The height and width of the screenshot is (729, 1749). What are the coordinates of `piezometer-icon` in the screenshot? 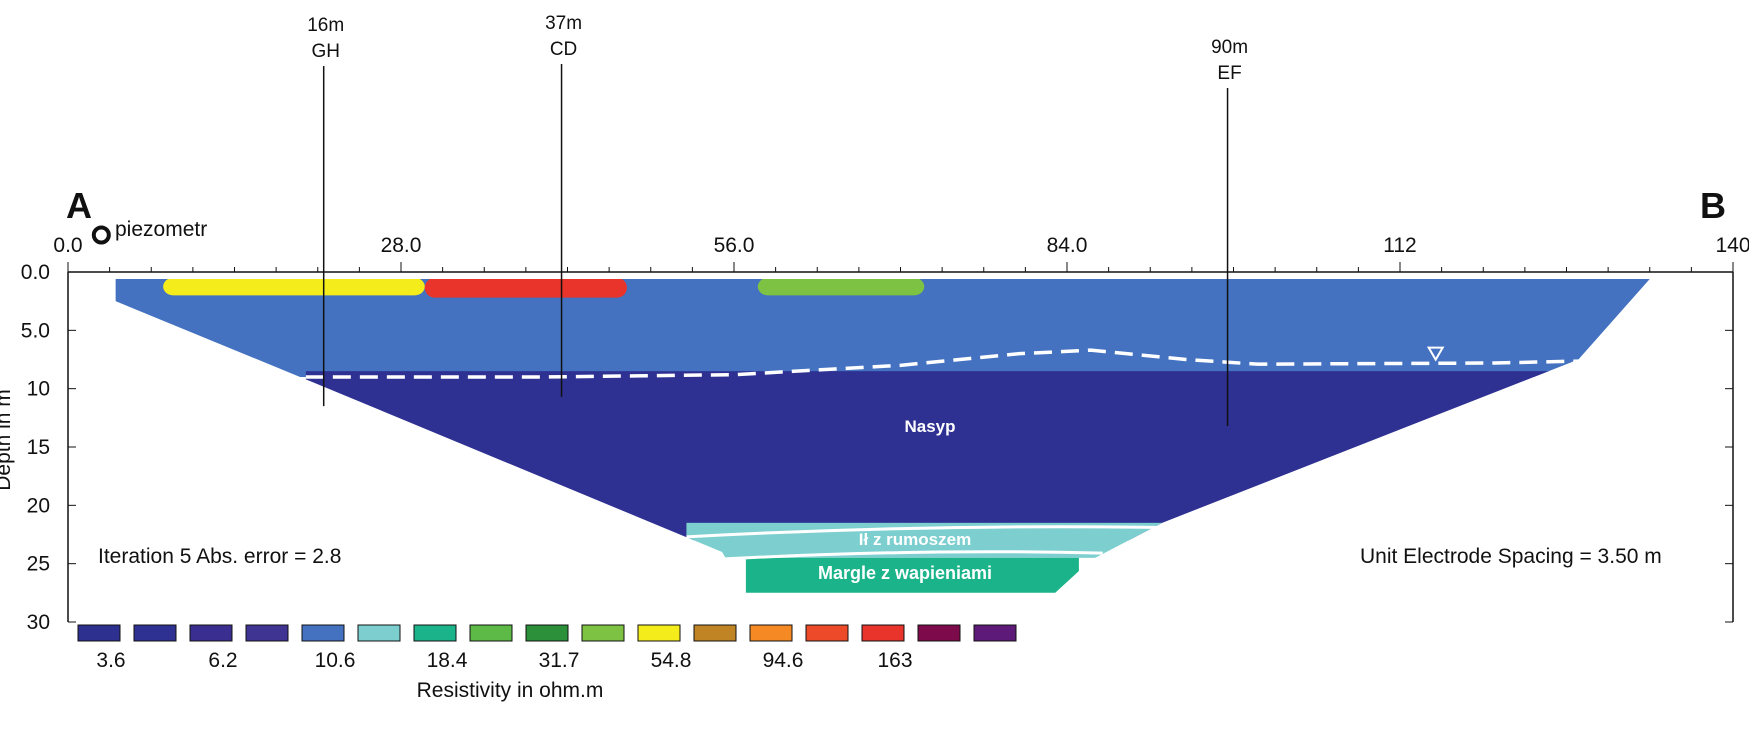 It's located at (101, 235).